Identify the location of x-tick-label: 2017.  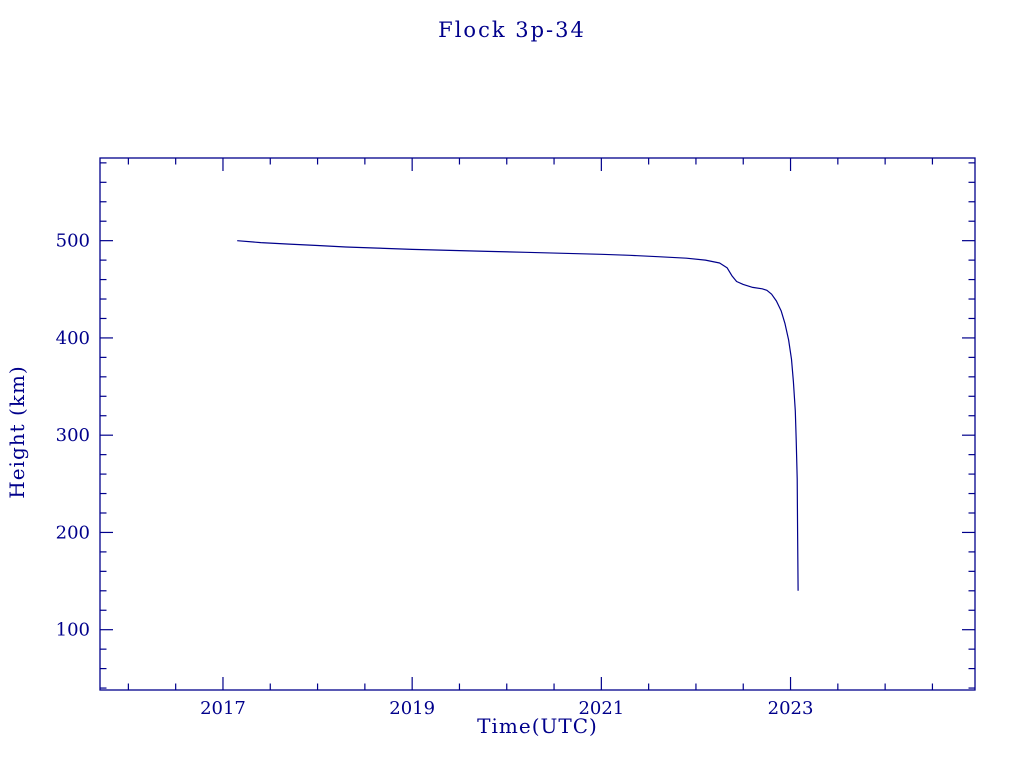
(223, 708).